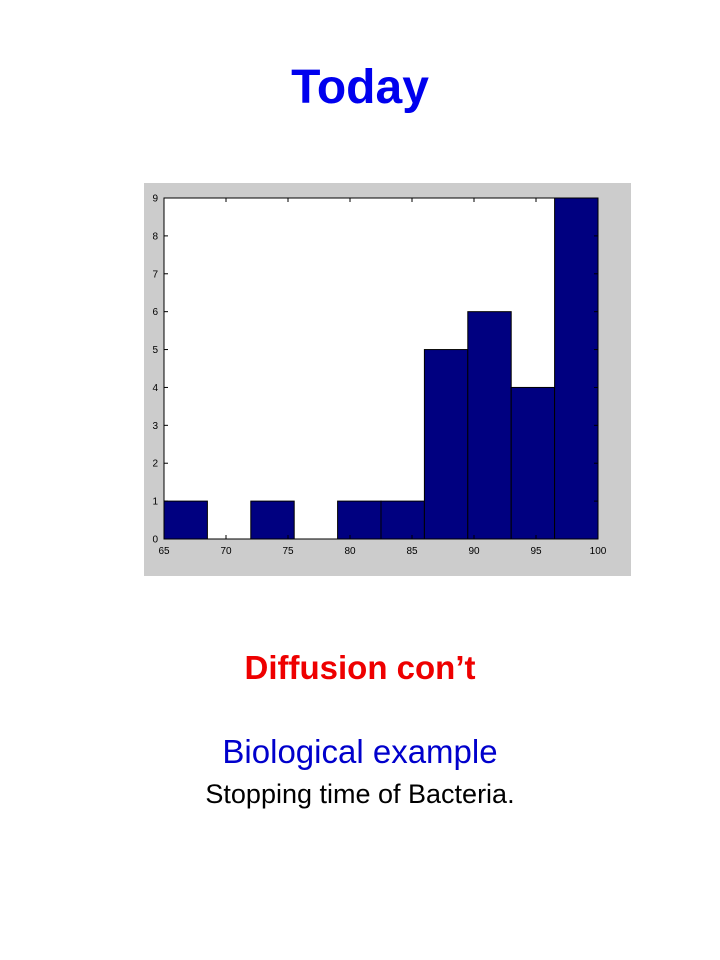  I want to click on slide-title: Today, so click(360, 87).